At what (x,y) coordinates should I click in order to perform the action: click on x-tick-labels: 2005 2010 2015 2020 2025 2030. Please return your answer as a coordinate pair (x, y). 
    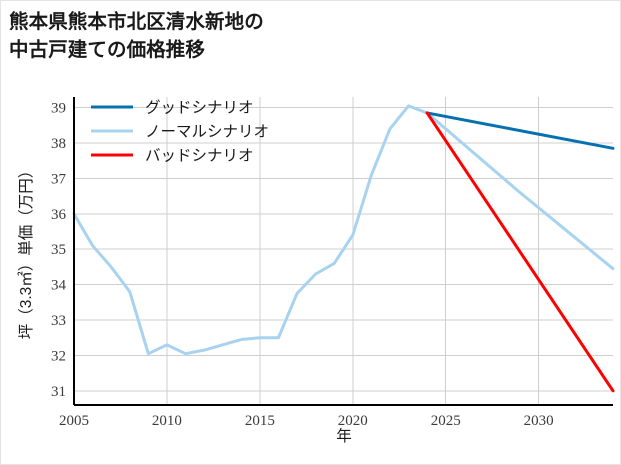
    Looking at the image, I should click on (306, 421).